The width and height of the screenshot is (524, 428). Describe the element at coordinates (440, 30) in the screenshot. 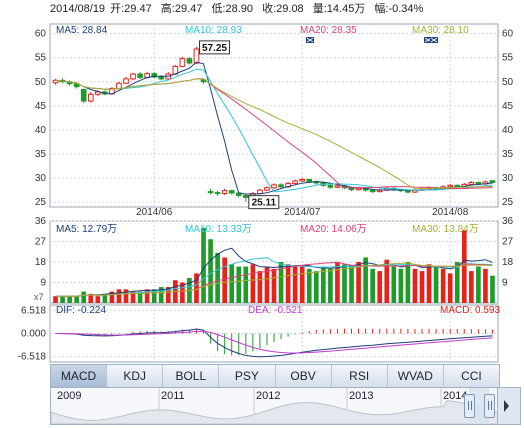

I see `legend-ma30: MA30: 28.10` at that location.